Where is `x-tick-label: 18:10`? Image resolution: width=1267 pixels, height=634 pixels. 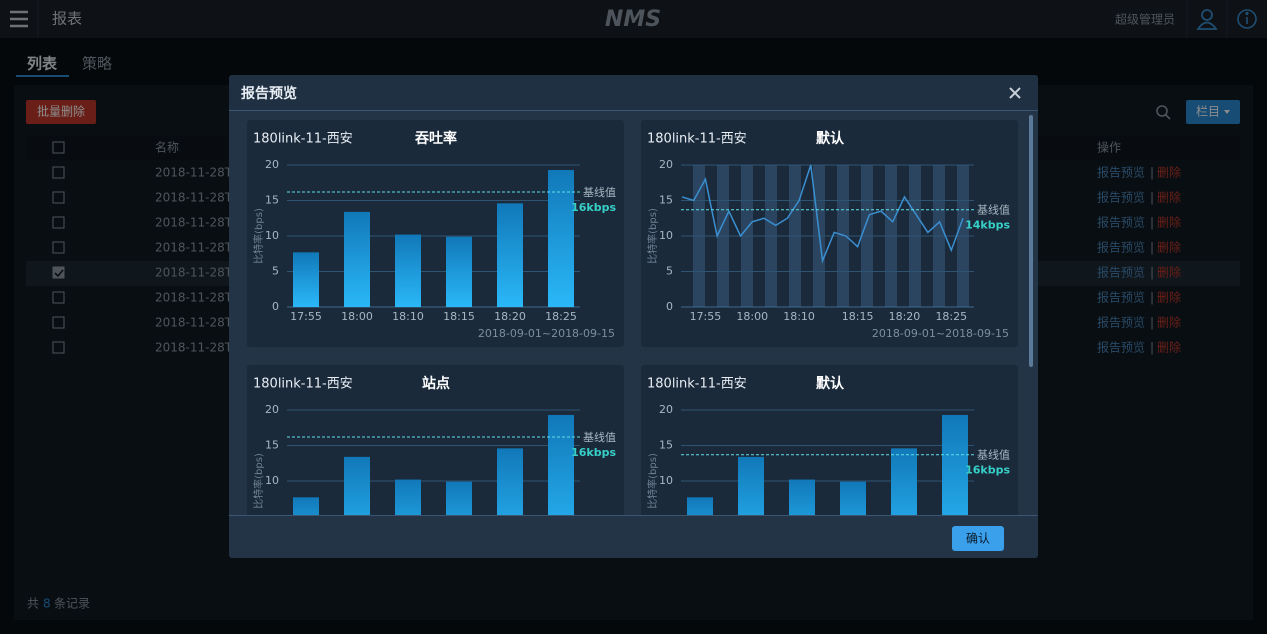
x-tick-label: 18:10 is located at coordinates (799, 316).